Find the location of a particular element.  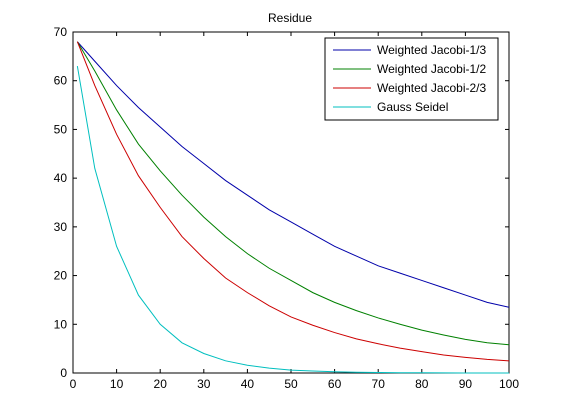

x-tick-label: 0 is located at coordinates (73, 384).